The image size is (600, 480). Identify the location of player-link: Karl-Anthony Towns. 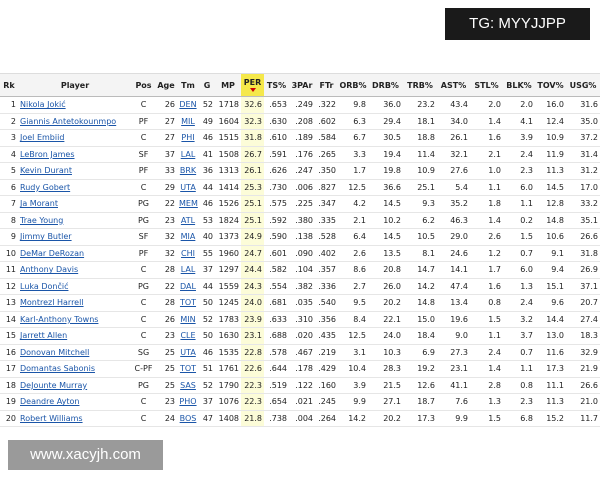
(59, 319).